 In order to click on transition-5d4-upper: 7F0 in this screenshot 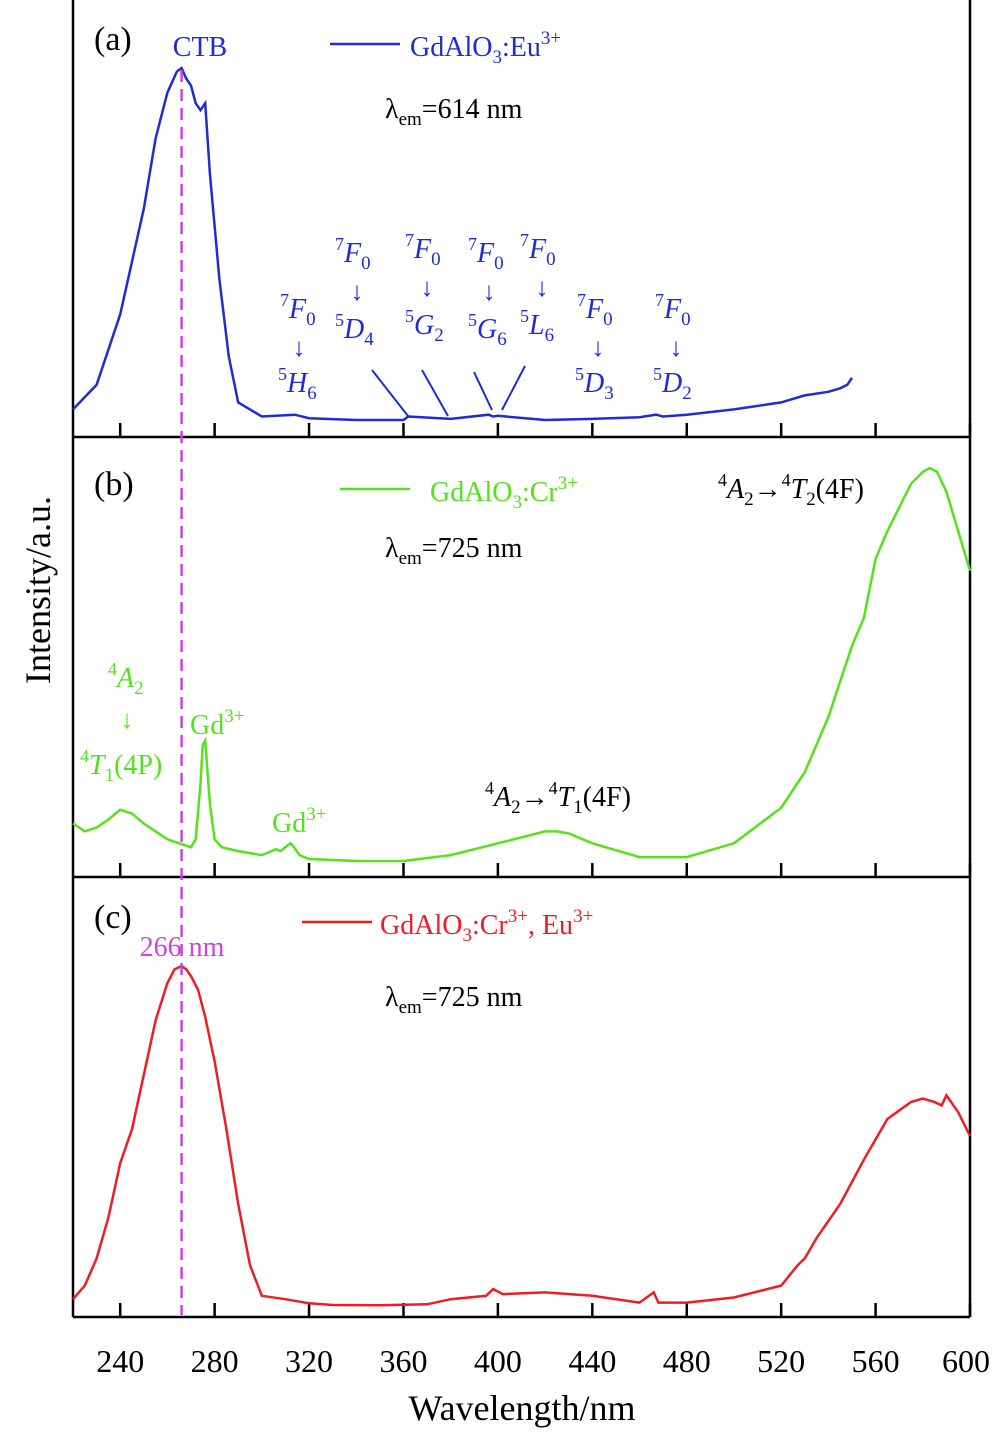, I will do `click(353, 254)`.